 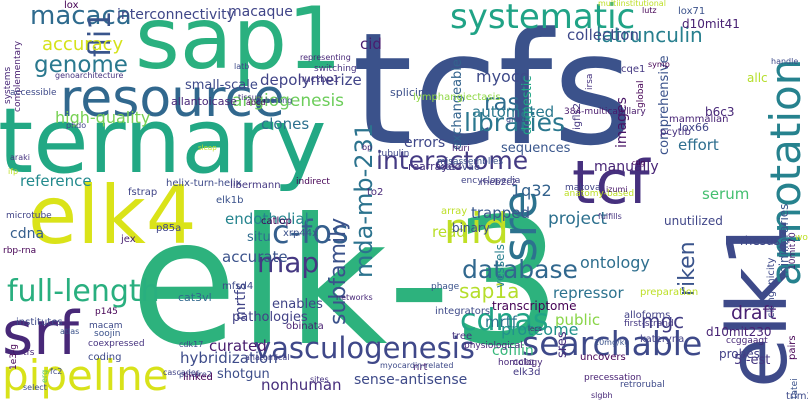 I want to click on cloud-word: small-scale, so click(x=221, y=85).